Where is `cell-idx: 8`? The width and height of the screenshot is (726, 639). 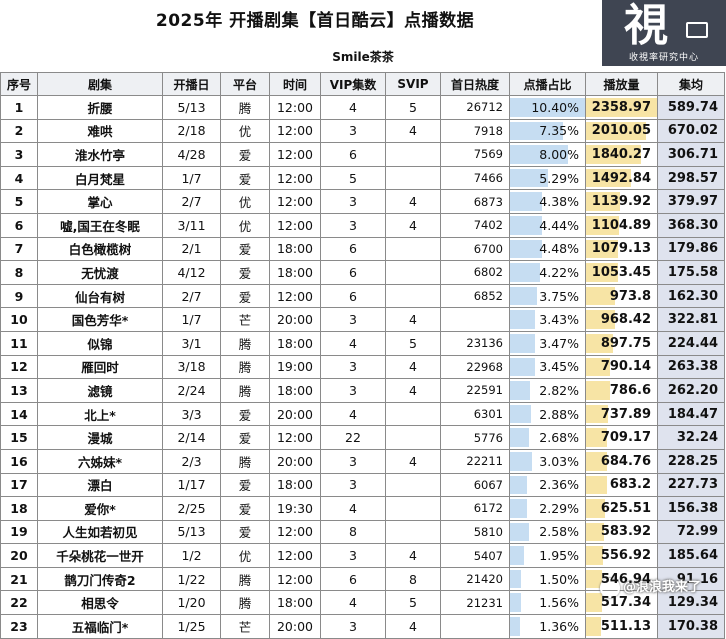 cell-idx: 8 is located at coordinates (19, 272).